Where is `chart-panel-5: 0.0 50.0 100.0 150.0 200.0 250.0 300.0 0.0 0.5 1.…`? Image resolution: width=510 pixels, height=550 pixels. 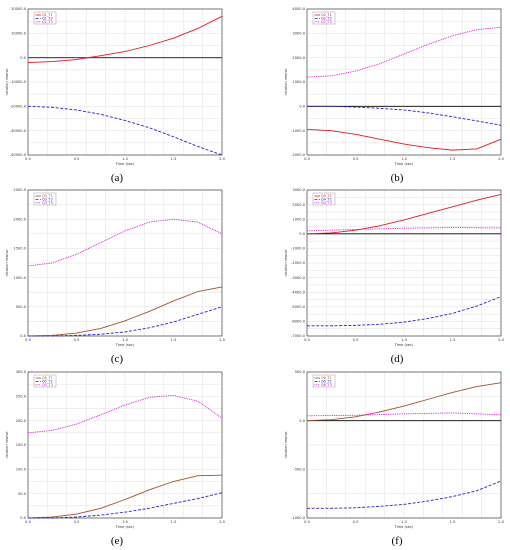 chart-panel-5: 0.0 50.0 100.0 150.0 200.0 250.0 300.0 0.0 0.5 1.… is located at coordinates (115, 458).